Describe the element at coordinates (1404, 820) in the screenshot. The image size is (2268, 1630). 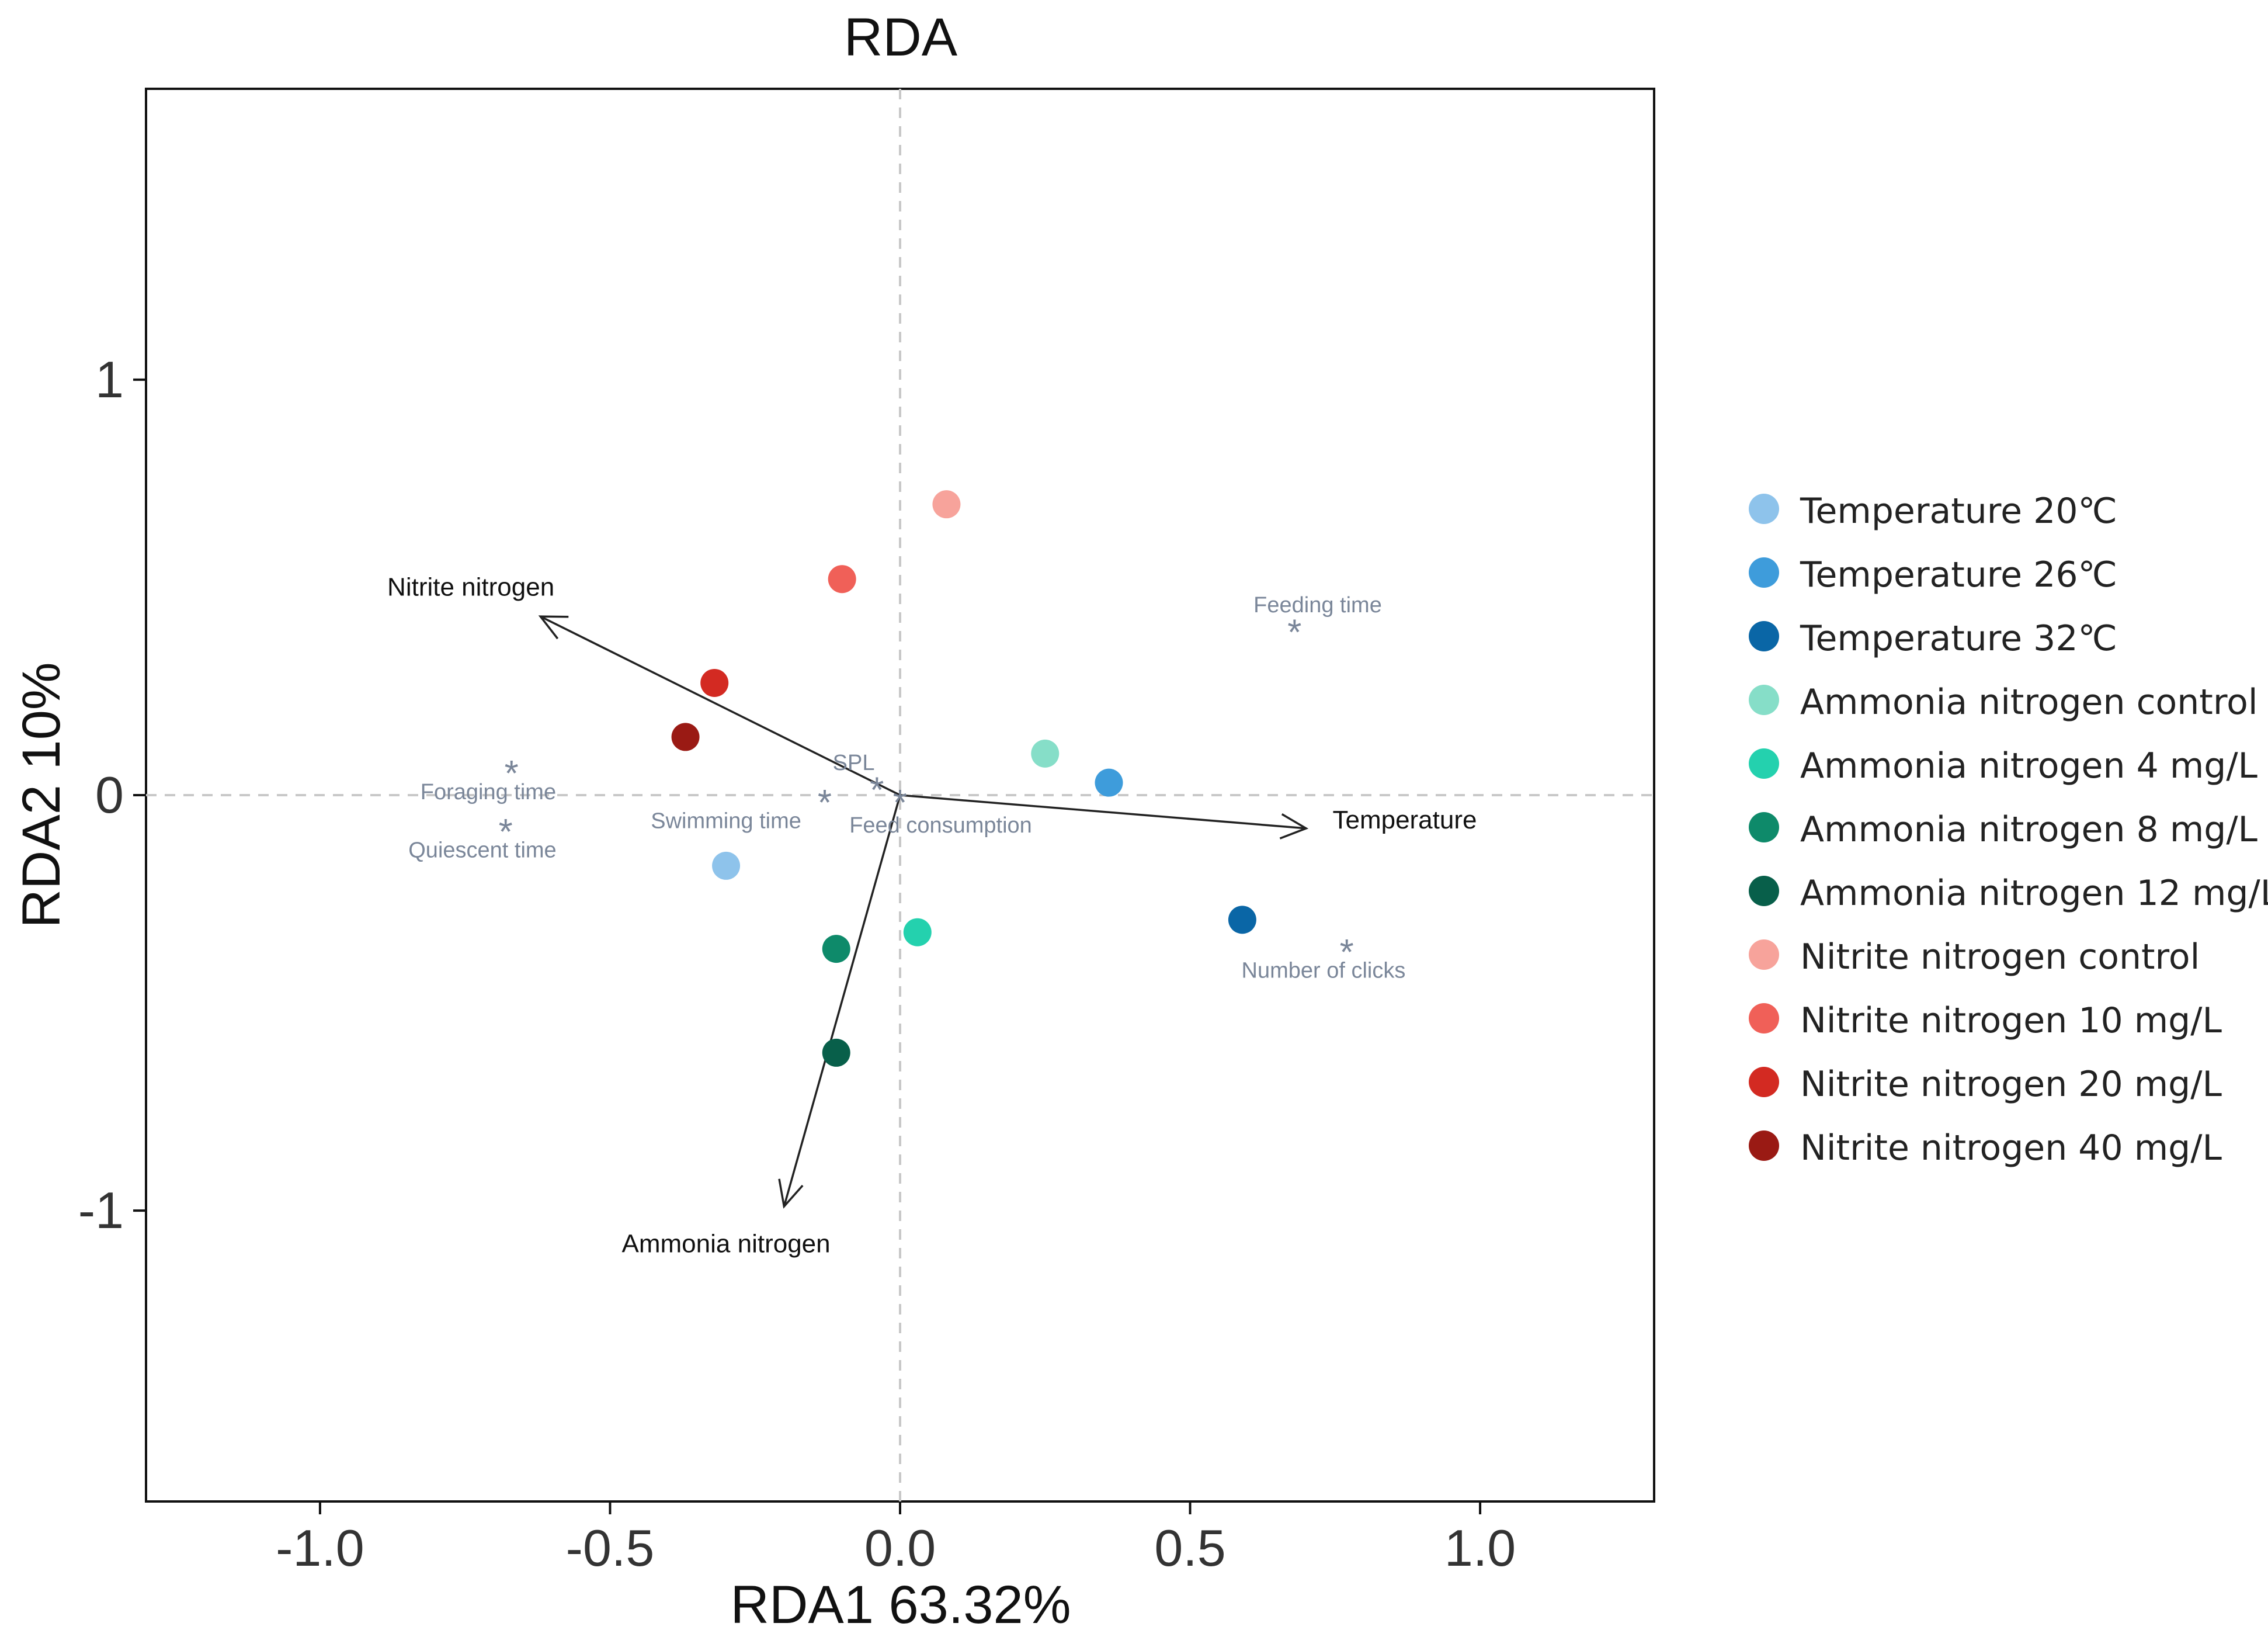
I see `biplot-arrow-label: Temperature` at that location.